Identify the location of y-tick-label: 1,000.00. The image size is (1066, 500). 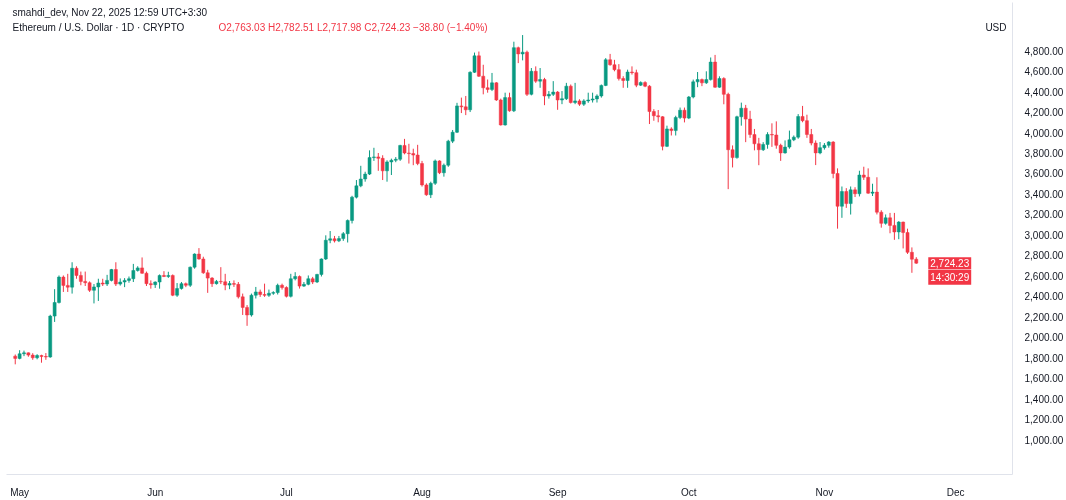
(1044, 440).